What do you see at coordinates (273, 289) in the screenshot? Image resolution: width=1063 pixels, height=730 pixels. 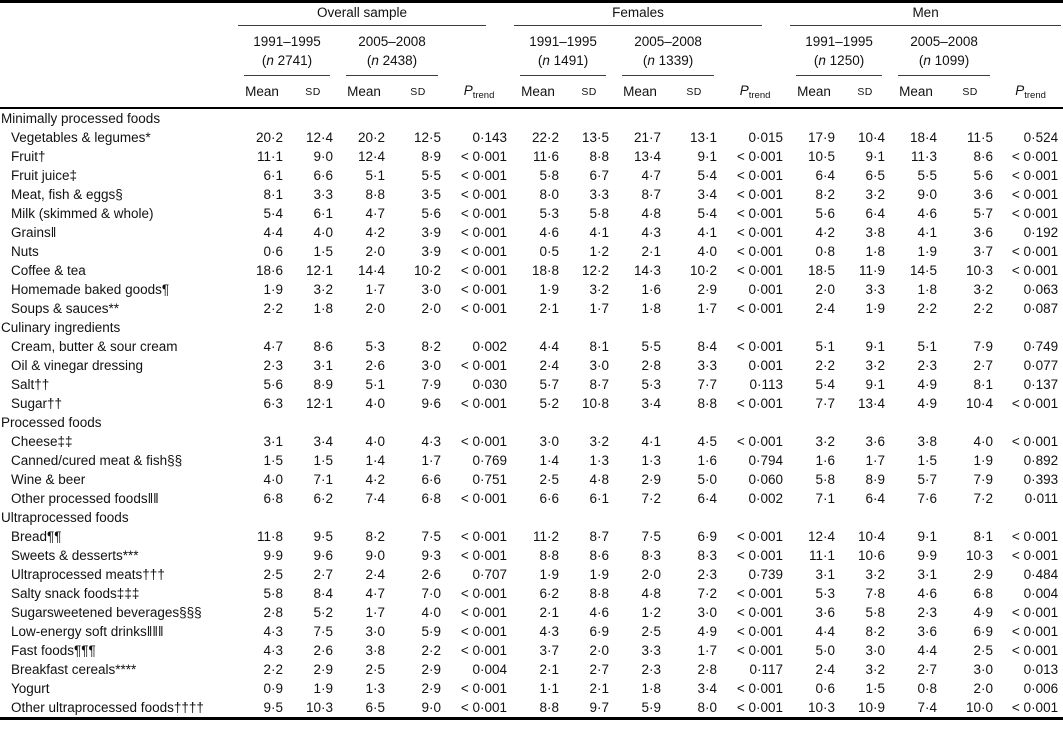 I see `value-cell: 1·9` at bounding box center [273, 289].